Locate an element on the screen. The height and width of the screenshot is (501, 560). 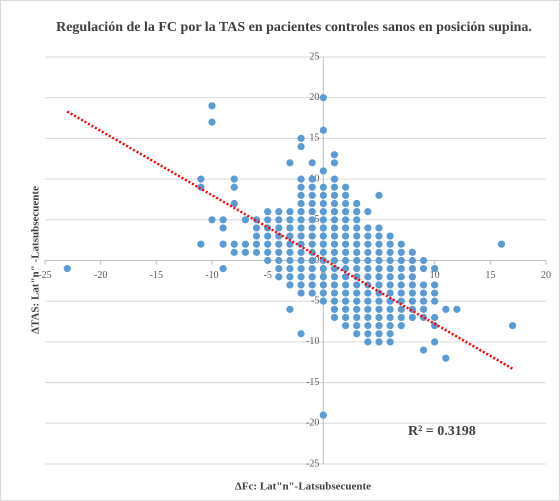
y-tick-label: 20 is located at coordinates (314, 97).